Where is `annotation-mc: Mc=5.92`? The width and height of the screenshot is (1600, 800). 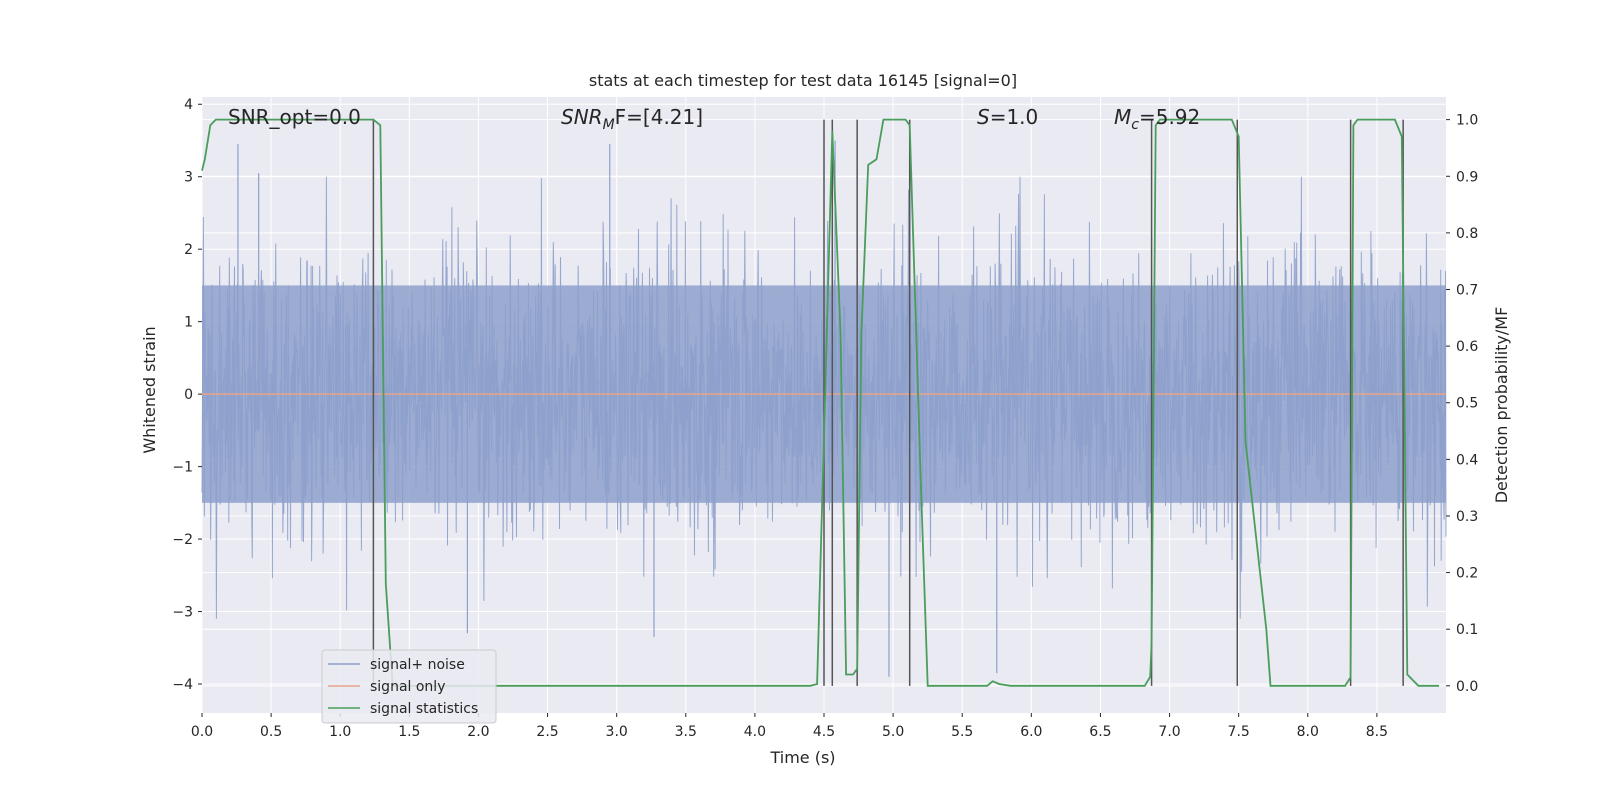
annotation-mc: Mc=5.92 is located at coordinates (1157, 119).